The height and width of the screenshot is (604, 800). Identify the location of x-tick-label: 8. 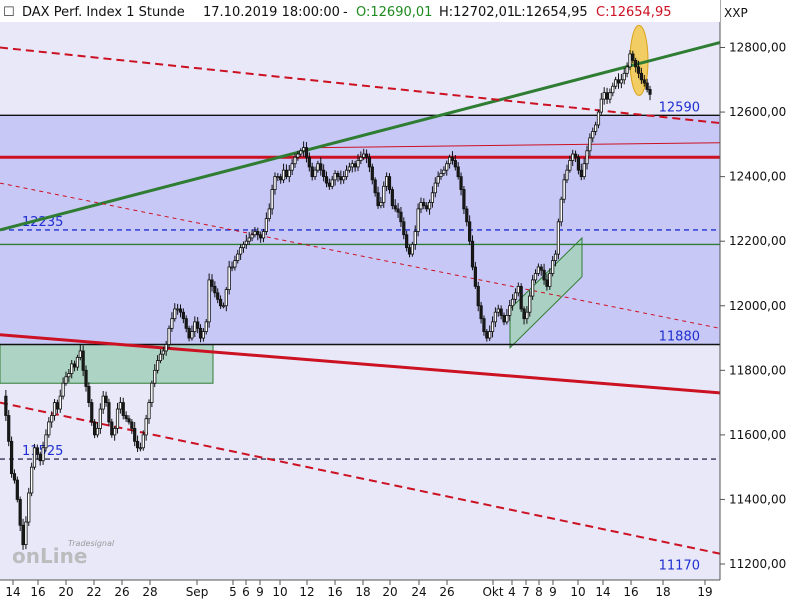
(539, 592).